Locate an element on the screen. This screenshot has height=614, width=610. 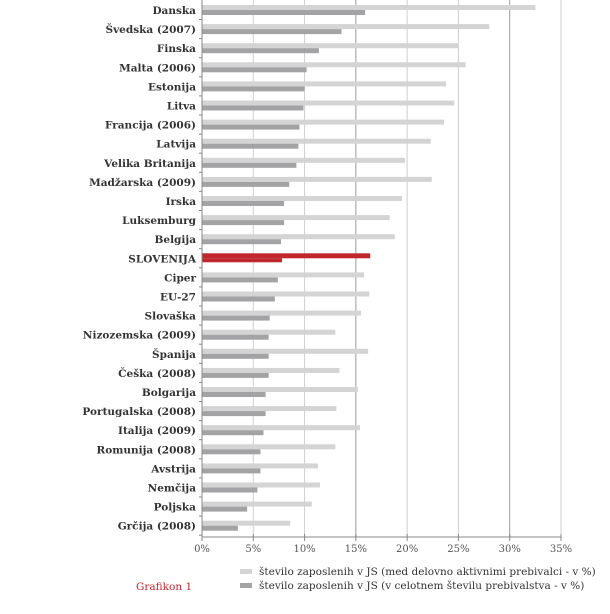
category-label: Malta (2006) is located at coordinates (157, 68).